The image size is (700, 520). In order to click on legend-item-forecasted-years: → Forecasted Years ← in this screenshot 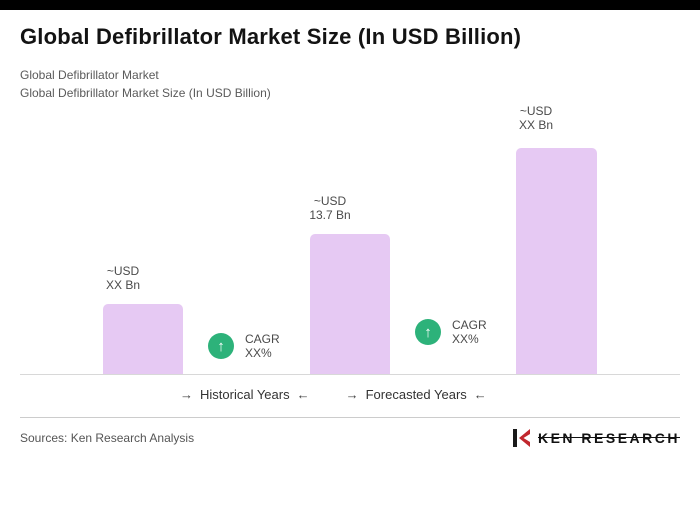, I will do `click(416, 394)`.